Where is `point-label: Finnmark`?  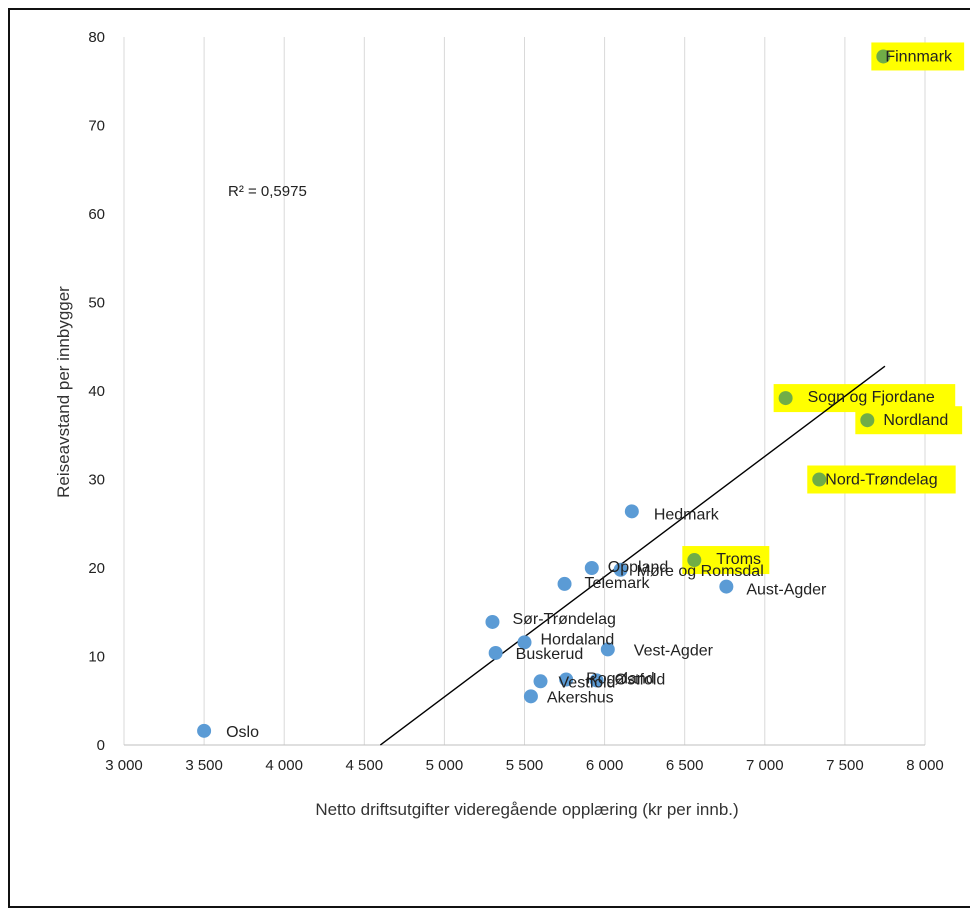 point-label: Finnmark is located at coordinates (919, 56).